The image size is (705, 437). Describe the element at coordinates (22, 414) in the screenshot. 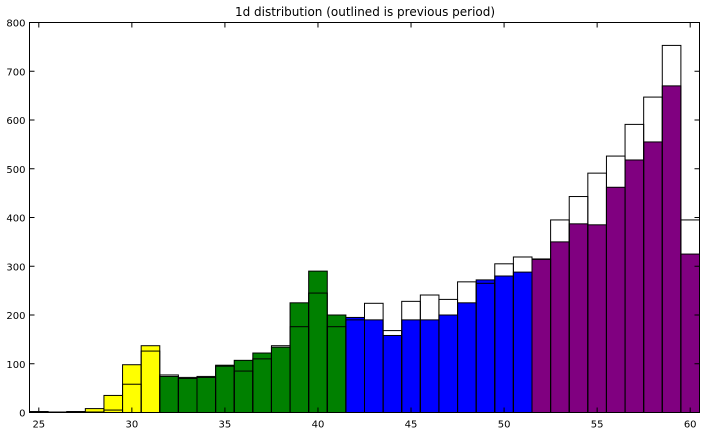

I see `y-tick-label: 0` at that location.